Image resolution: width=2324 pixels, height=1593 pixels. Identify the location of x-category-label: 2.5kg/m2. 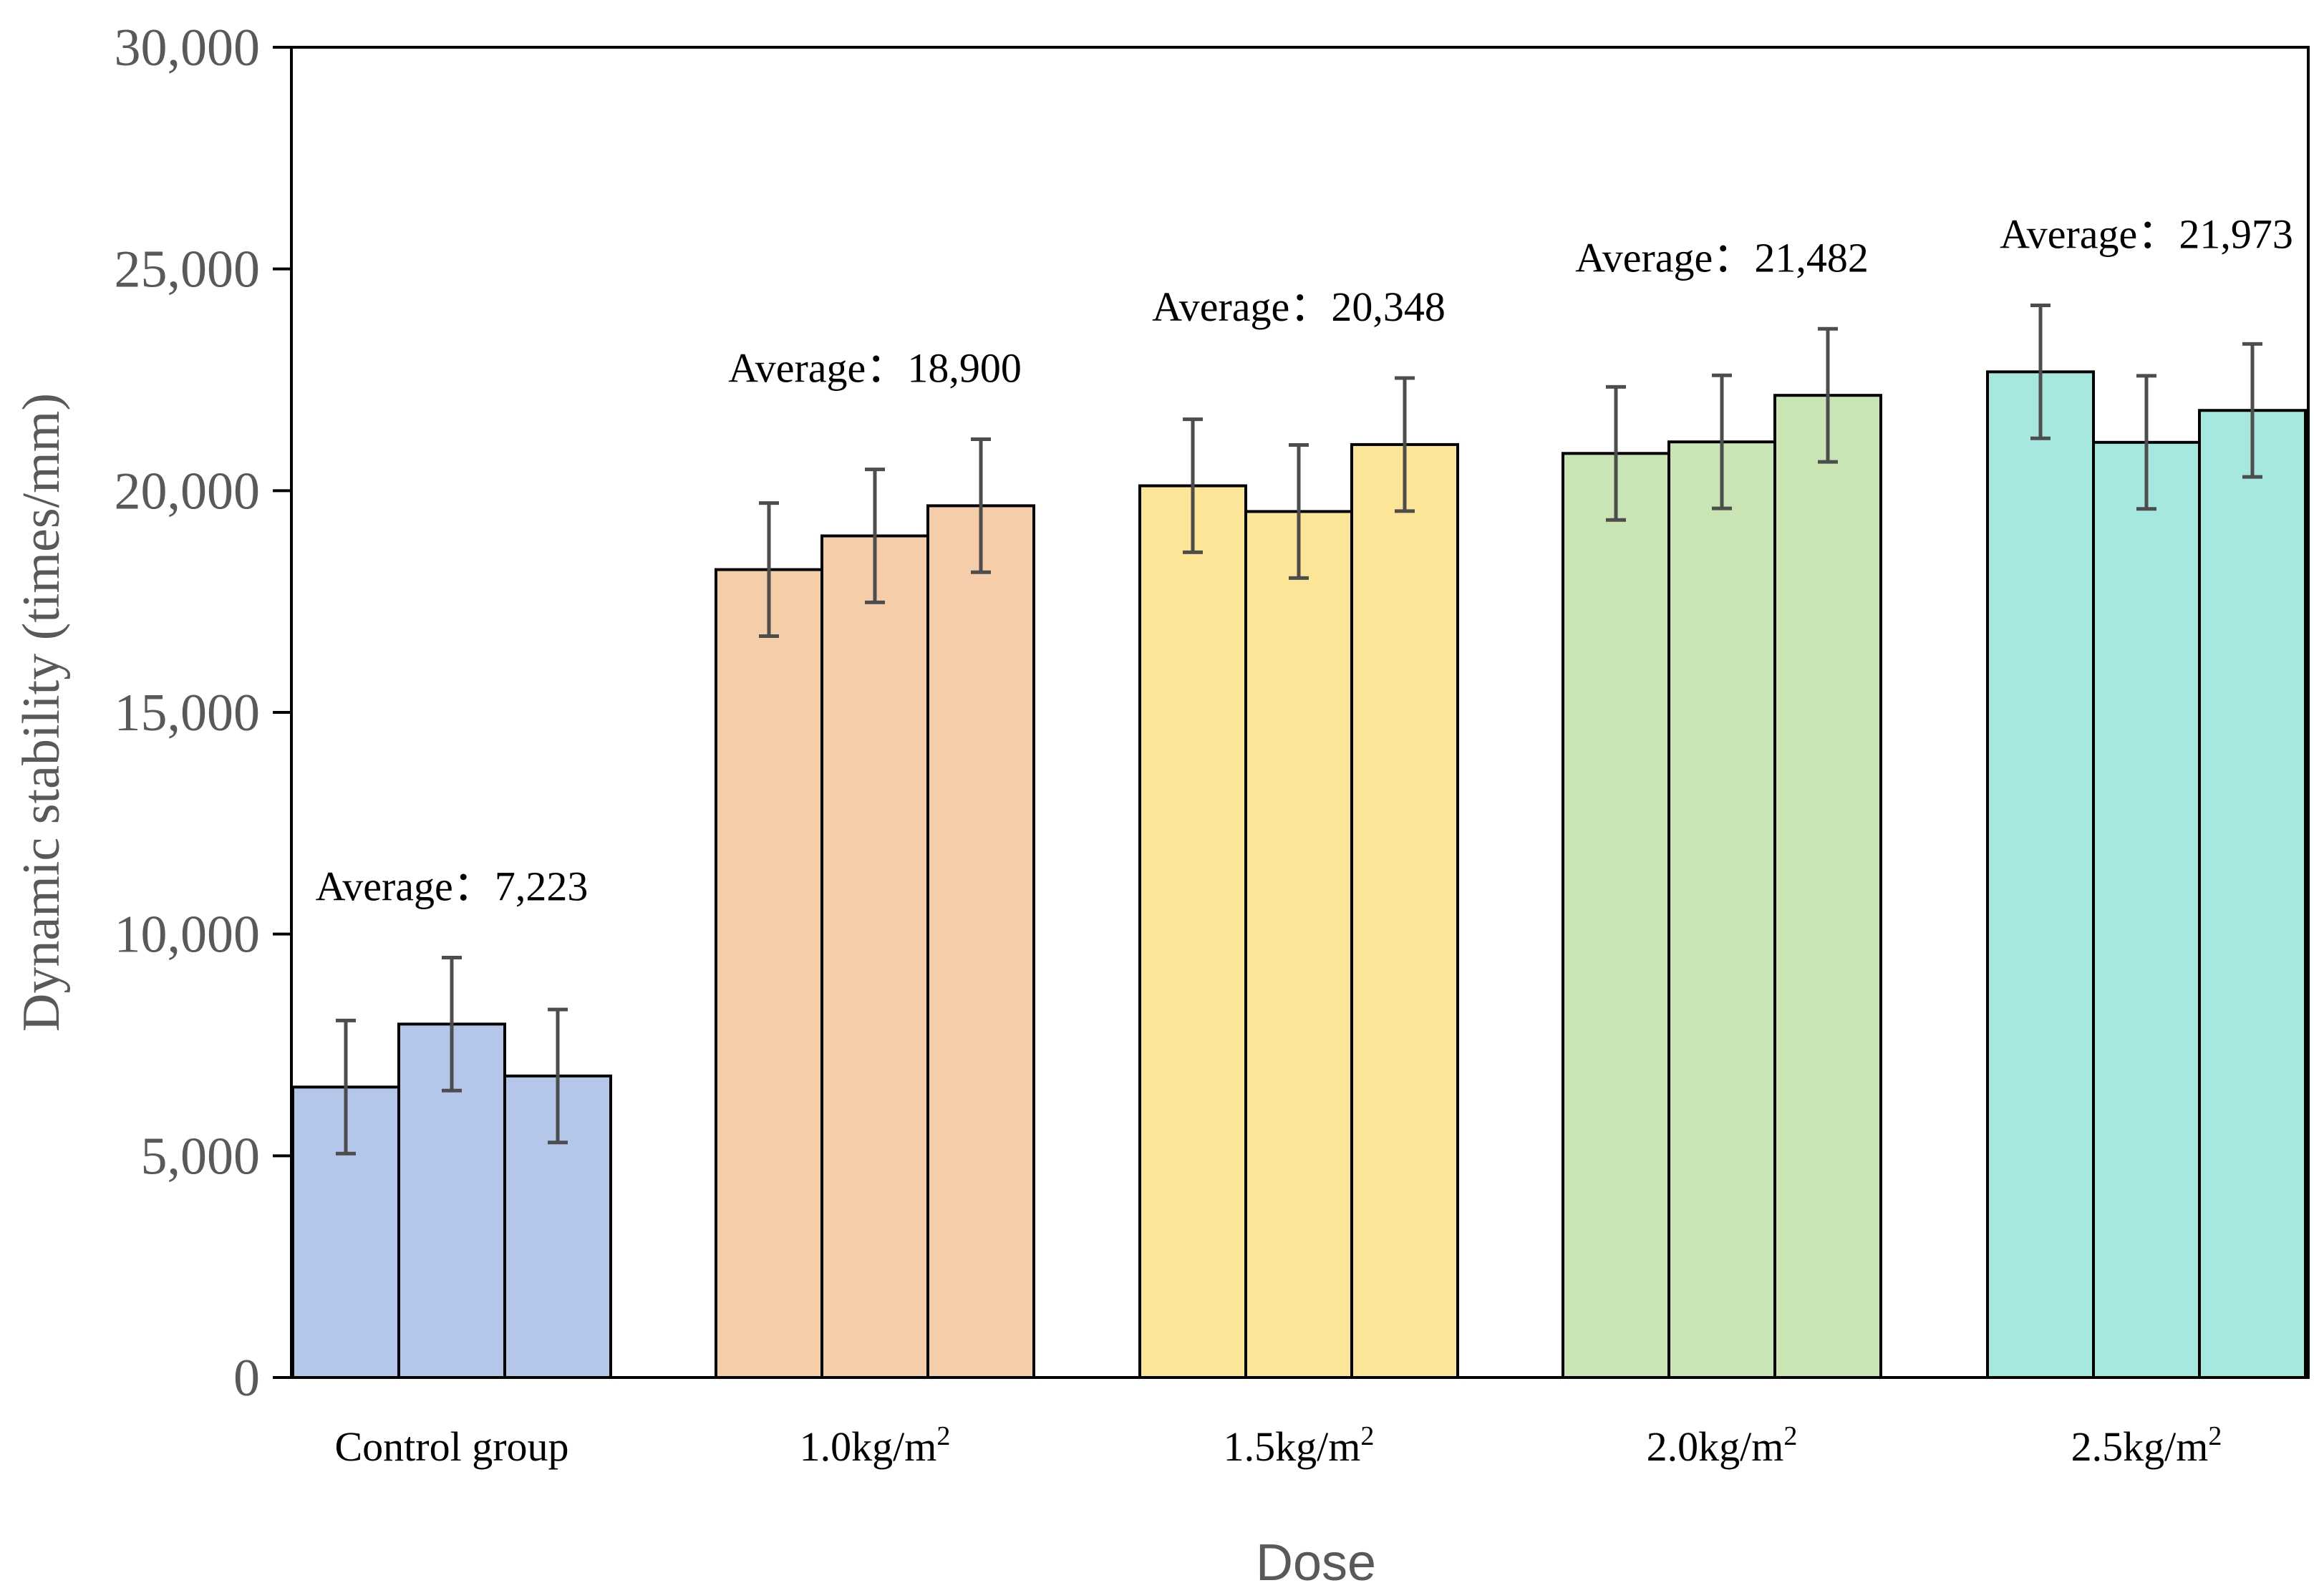
(2146, 1445).